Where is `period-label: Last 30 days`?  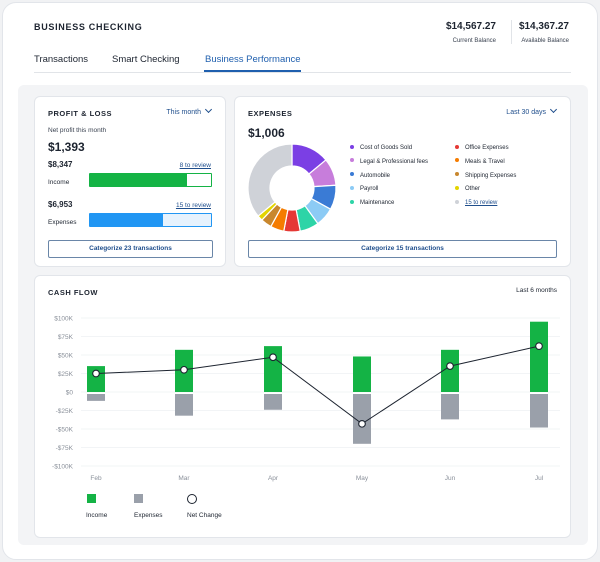
period-label: Last 30 days is located at coordinates (526, 112).